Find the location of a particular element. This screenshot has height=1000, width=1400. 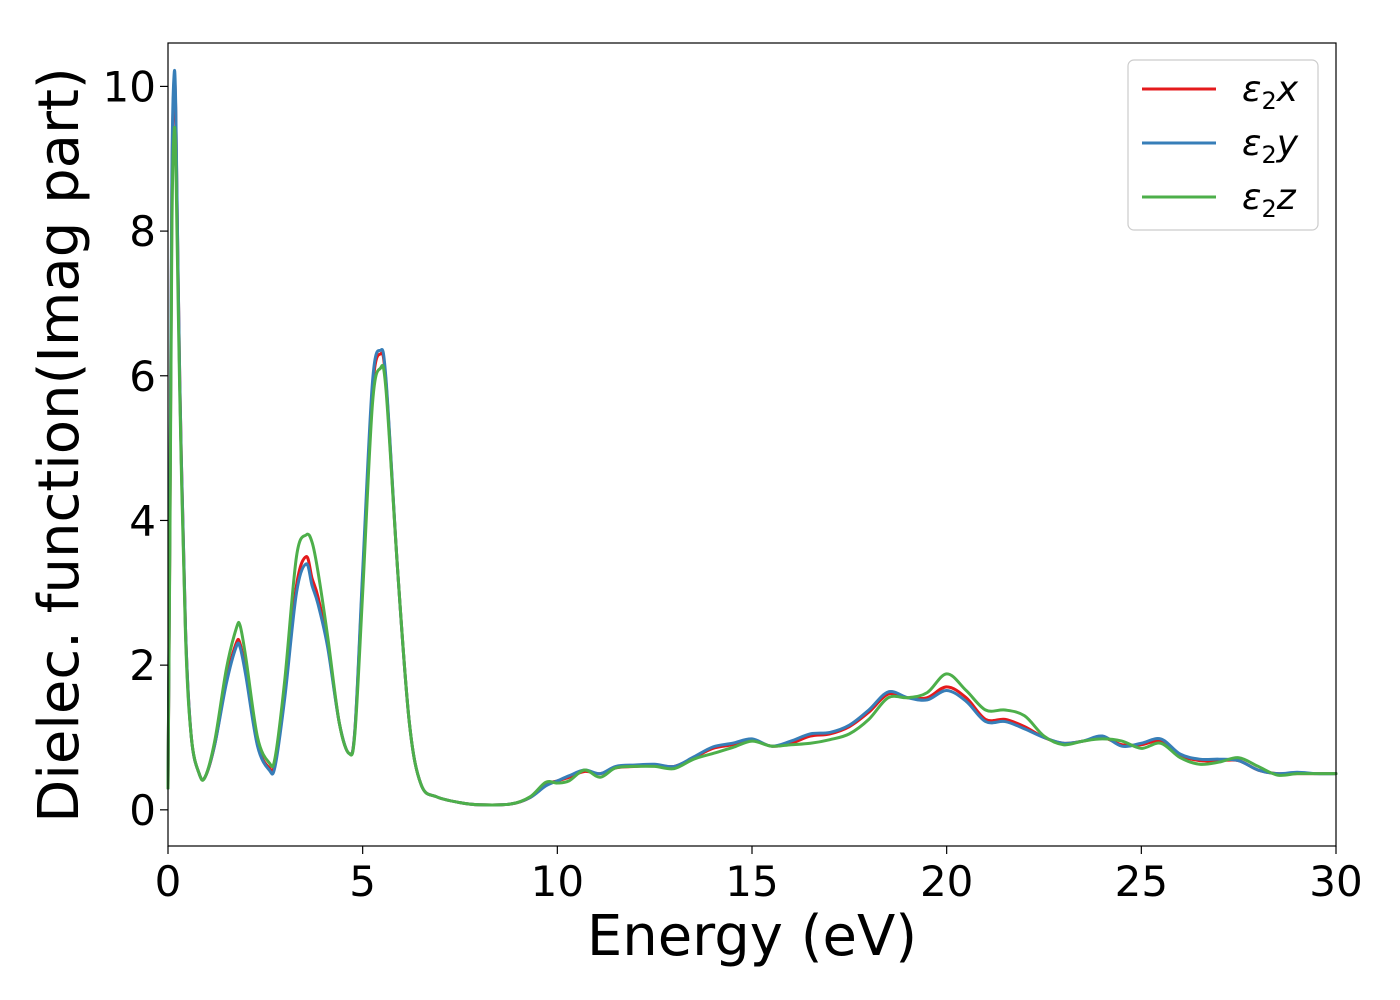

y-tick-label: 4 is located at coordinates (142, 520).